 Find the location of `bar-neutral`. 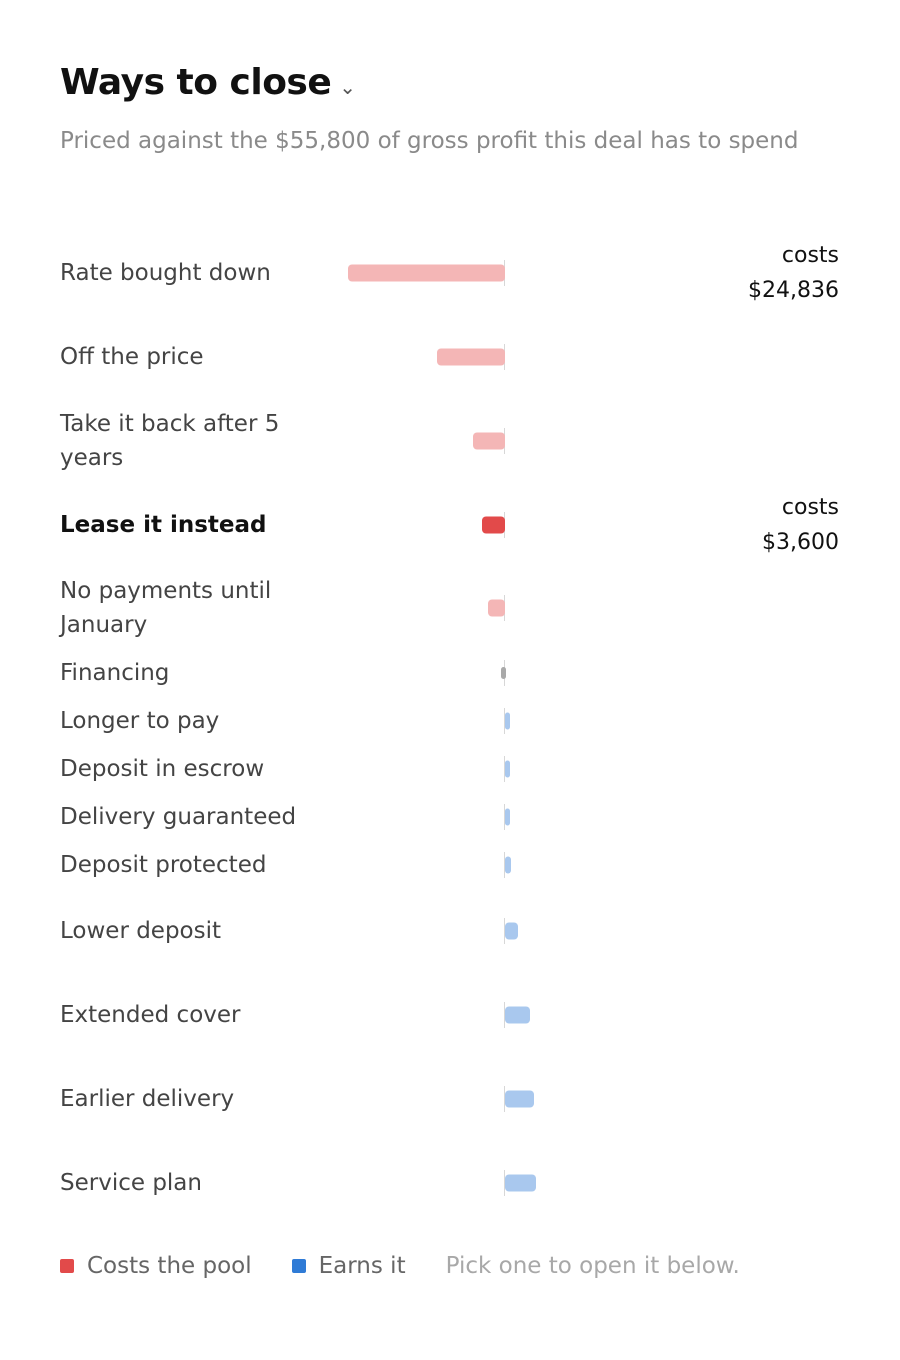

bar-neutral is located at coordinates (503, 673).